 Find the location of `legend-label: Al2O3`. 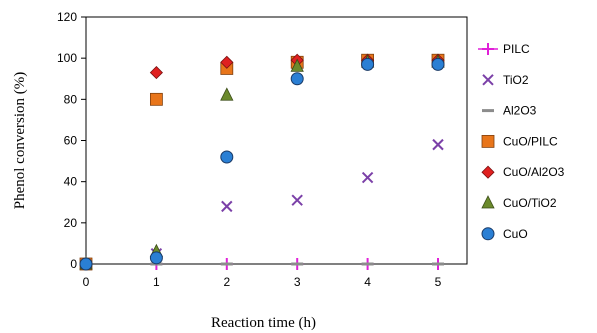

legend-label: Al2O3 is located at coordinates (520, 111).